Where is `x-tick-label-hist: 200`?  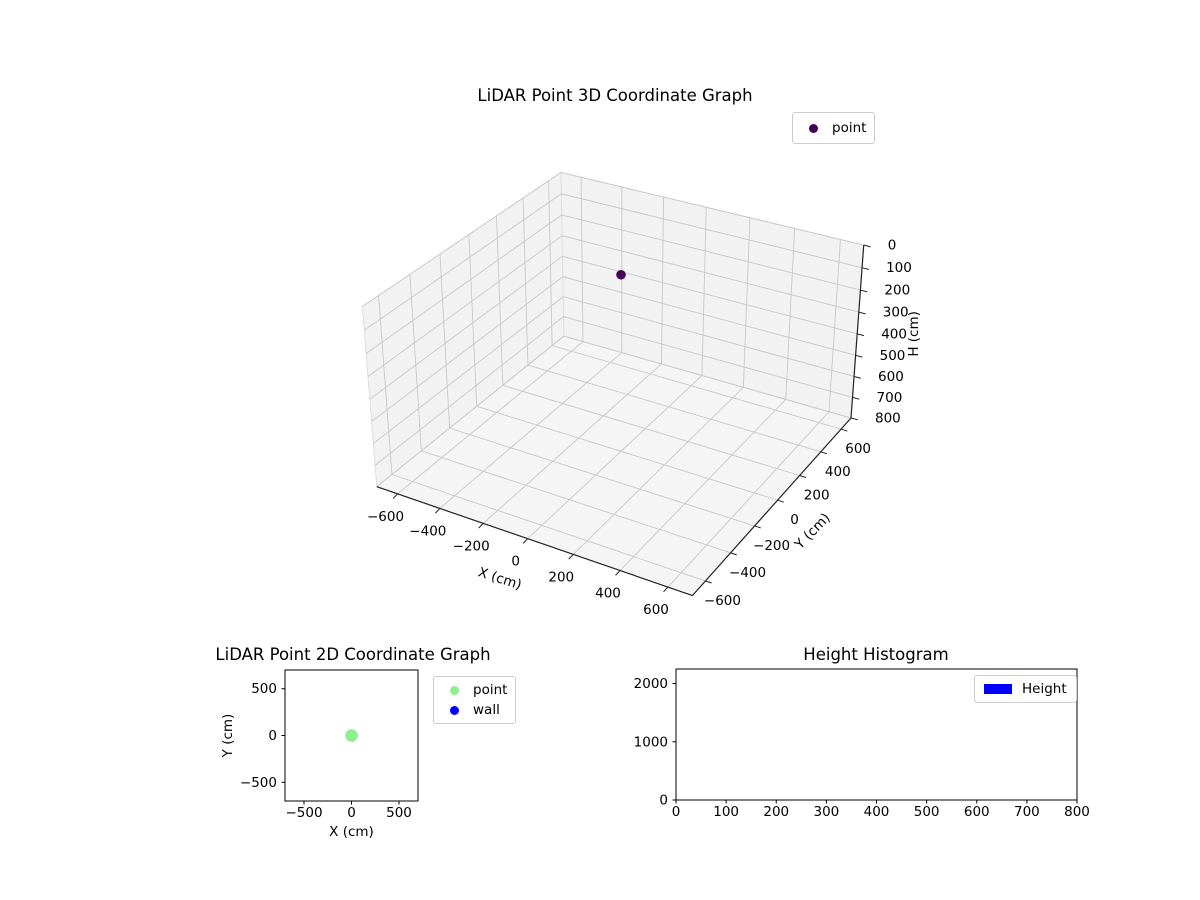
x-tick-label-hist: 200 is located at coordinates (776, 812).